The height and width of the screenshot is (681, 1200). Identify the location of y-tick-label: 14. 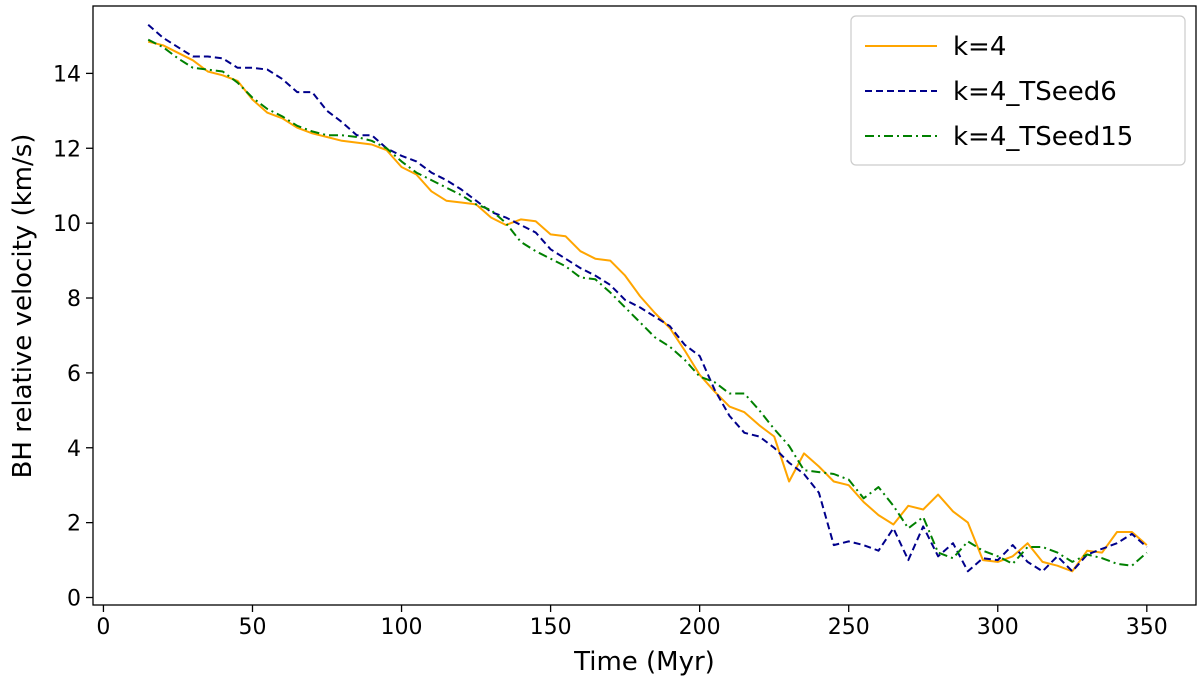
(67, 74).